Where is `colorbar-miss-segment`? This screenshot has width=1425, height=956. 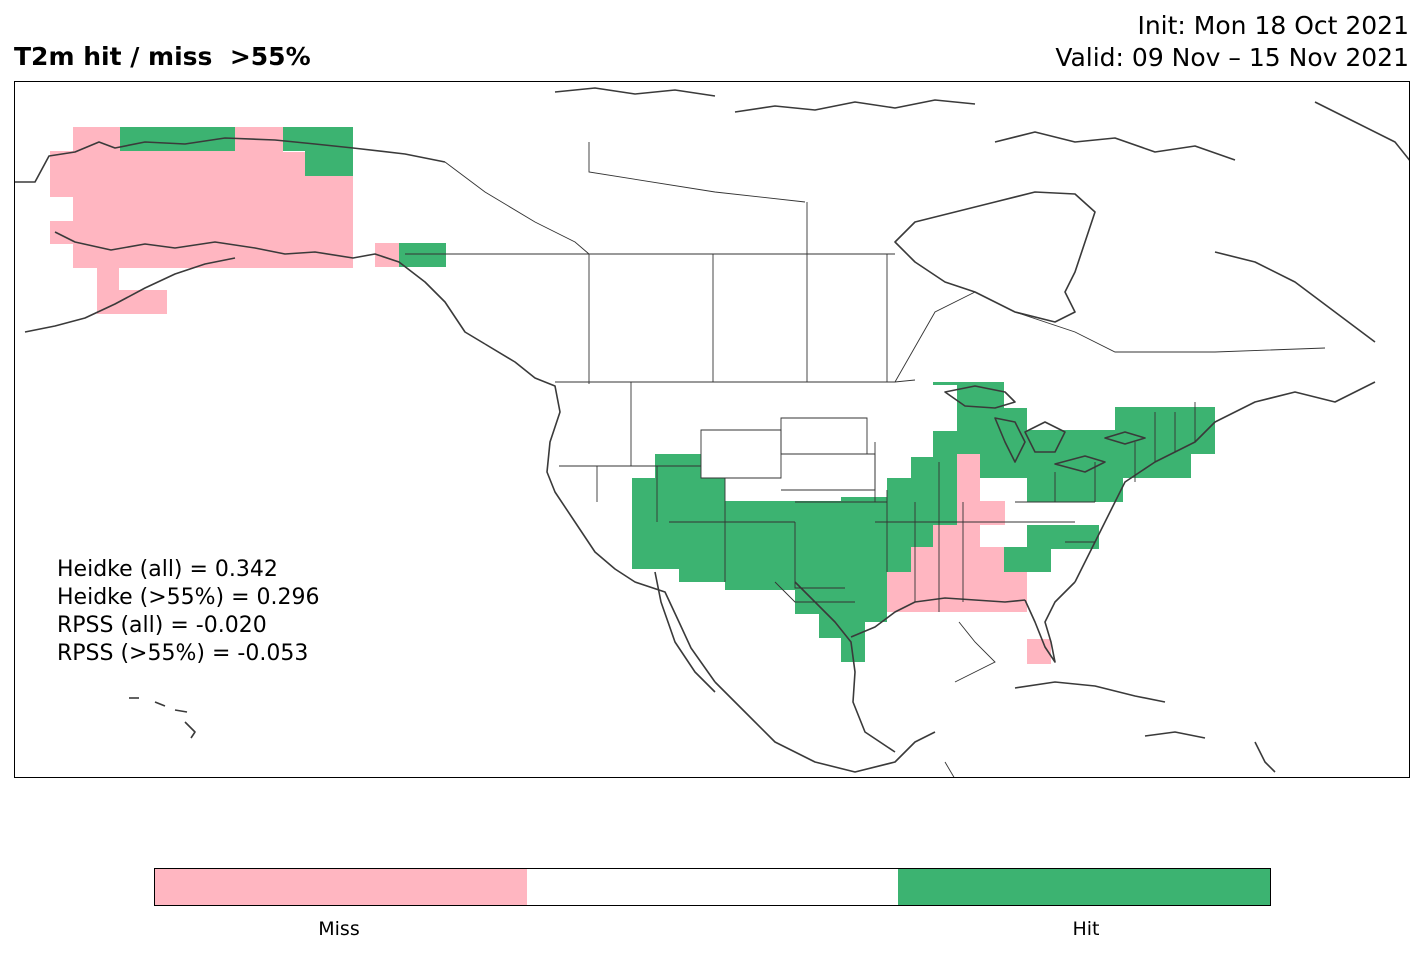 colorbar-miss-segment is located at coordinates (341, 887).